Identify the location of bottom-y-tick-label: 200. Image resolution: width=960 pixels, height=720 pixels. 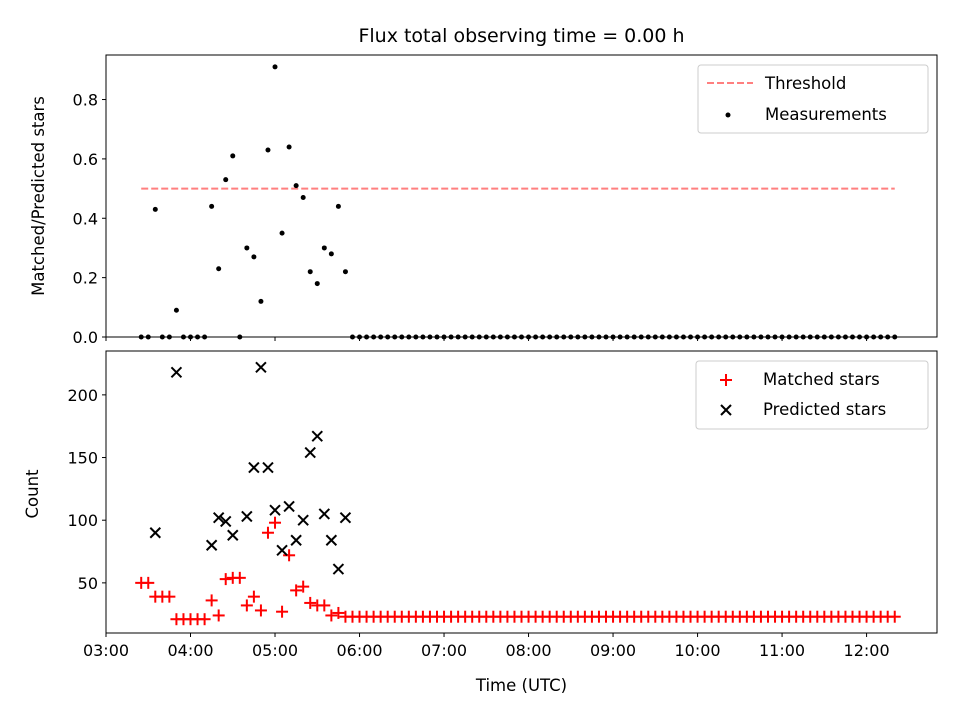
(82, 395).